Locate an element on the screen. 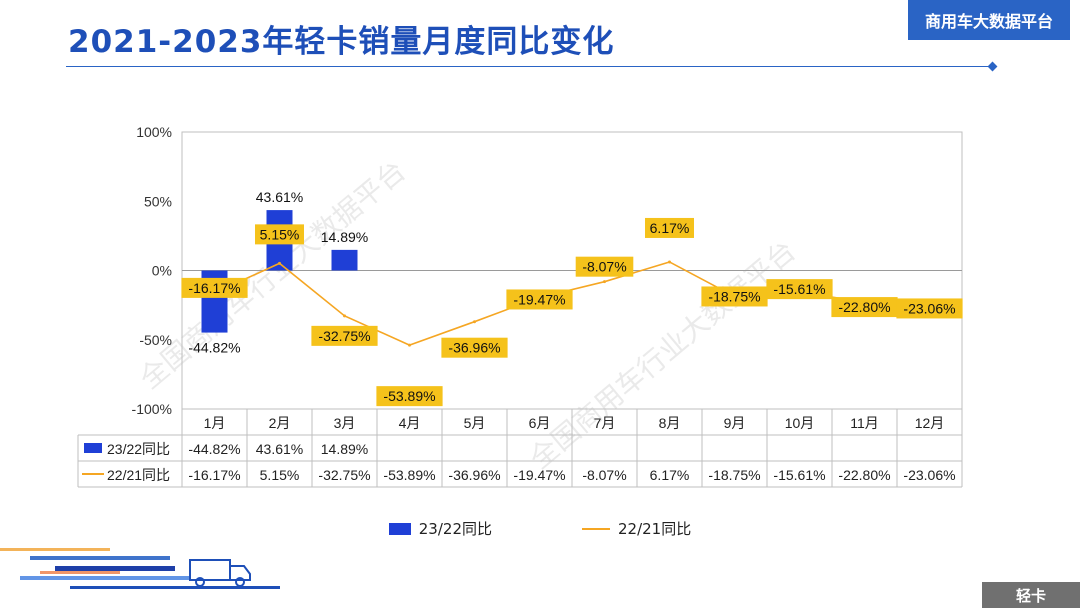 This screenshot has width=1080, height=608. bar-data-label: 43.61% is located at coordinates (279, 197).